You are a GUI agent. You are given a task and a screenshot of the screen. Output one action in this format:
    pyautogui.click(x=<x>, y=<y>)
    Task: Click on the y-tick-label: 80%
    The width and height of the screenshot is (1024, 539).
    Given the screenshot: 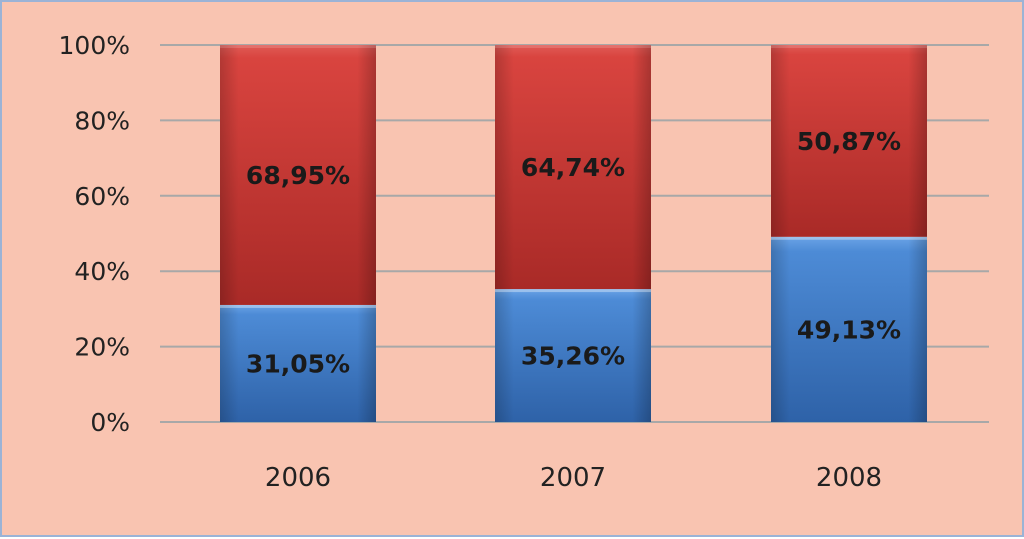 What is the action you would take?
    pyautogui.click(x=102, y=120)
    